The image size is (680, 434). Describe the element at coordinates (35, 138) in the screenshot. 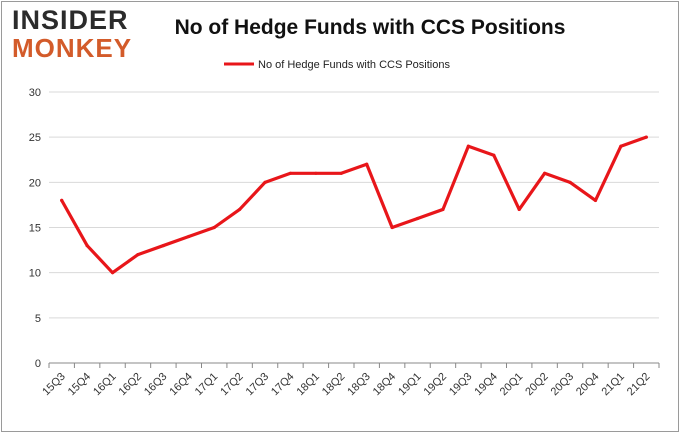

I see `y-tick-label: 25` at that location.